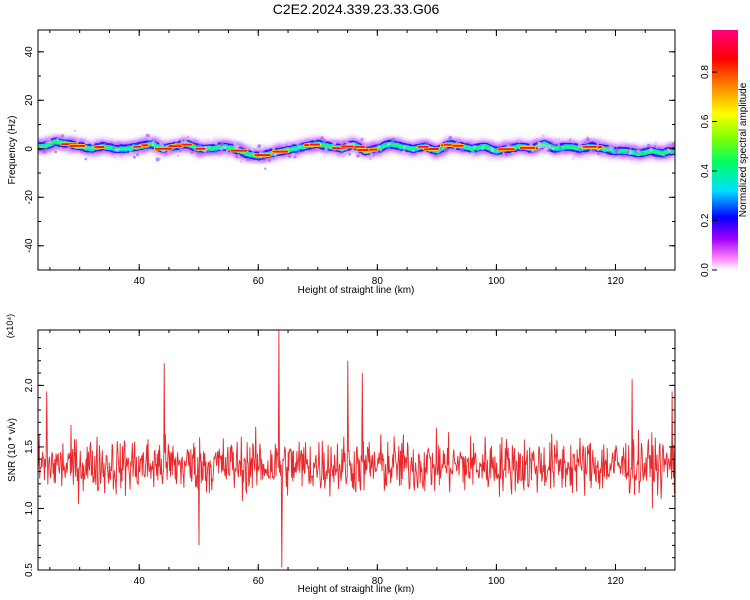 This screenshot has height=600, width=750. Describe the element at coordinates (705, 121) in the screenshot. I see `colorbar-tick-label: 0.6` at that location.